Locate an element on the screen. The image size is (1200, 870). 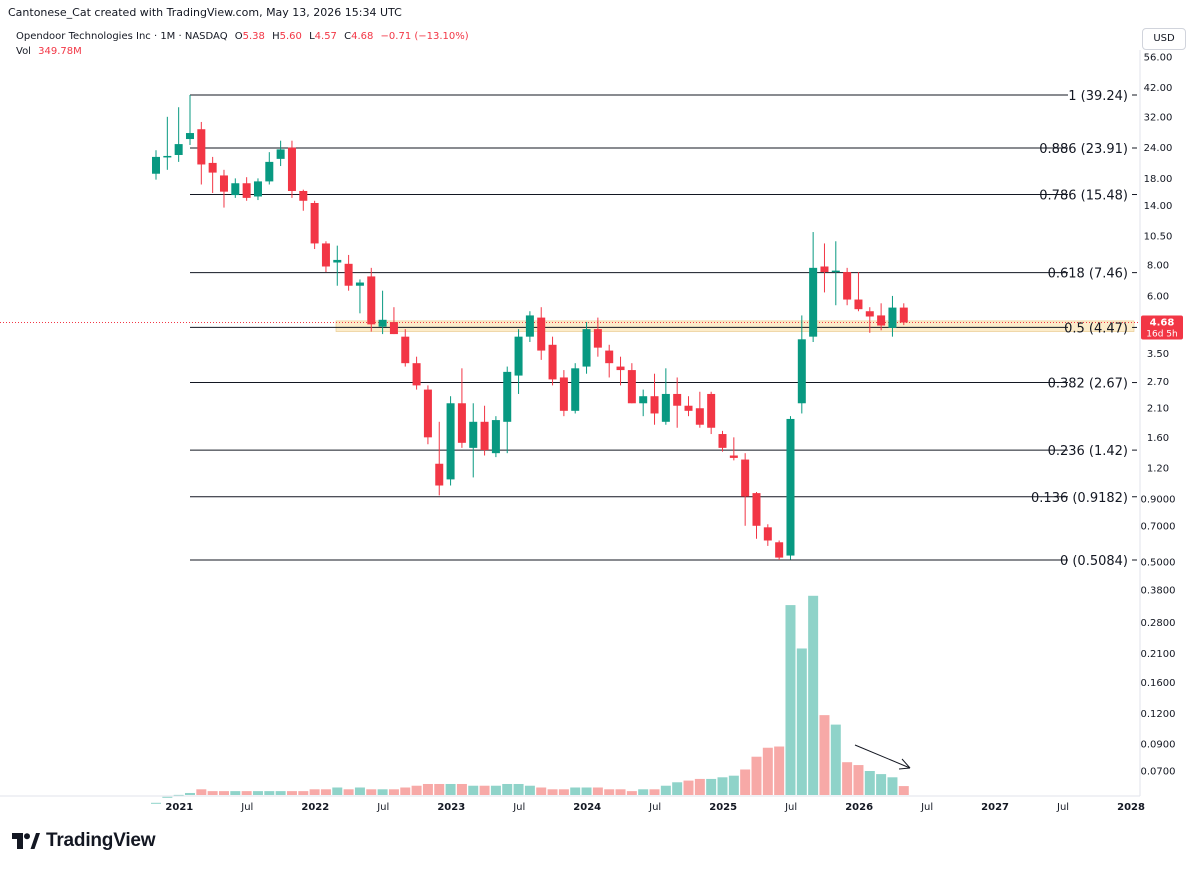
highlight-zone-layer is located at coordinates (570, 326).